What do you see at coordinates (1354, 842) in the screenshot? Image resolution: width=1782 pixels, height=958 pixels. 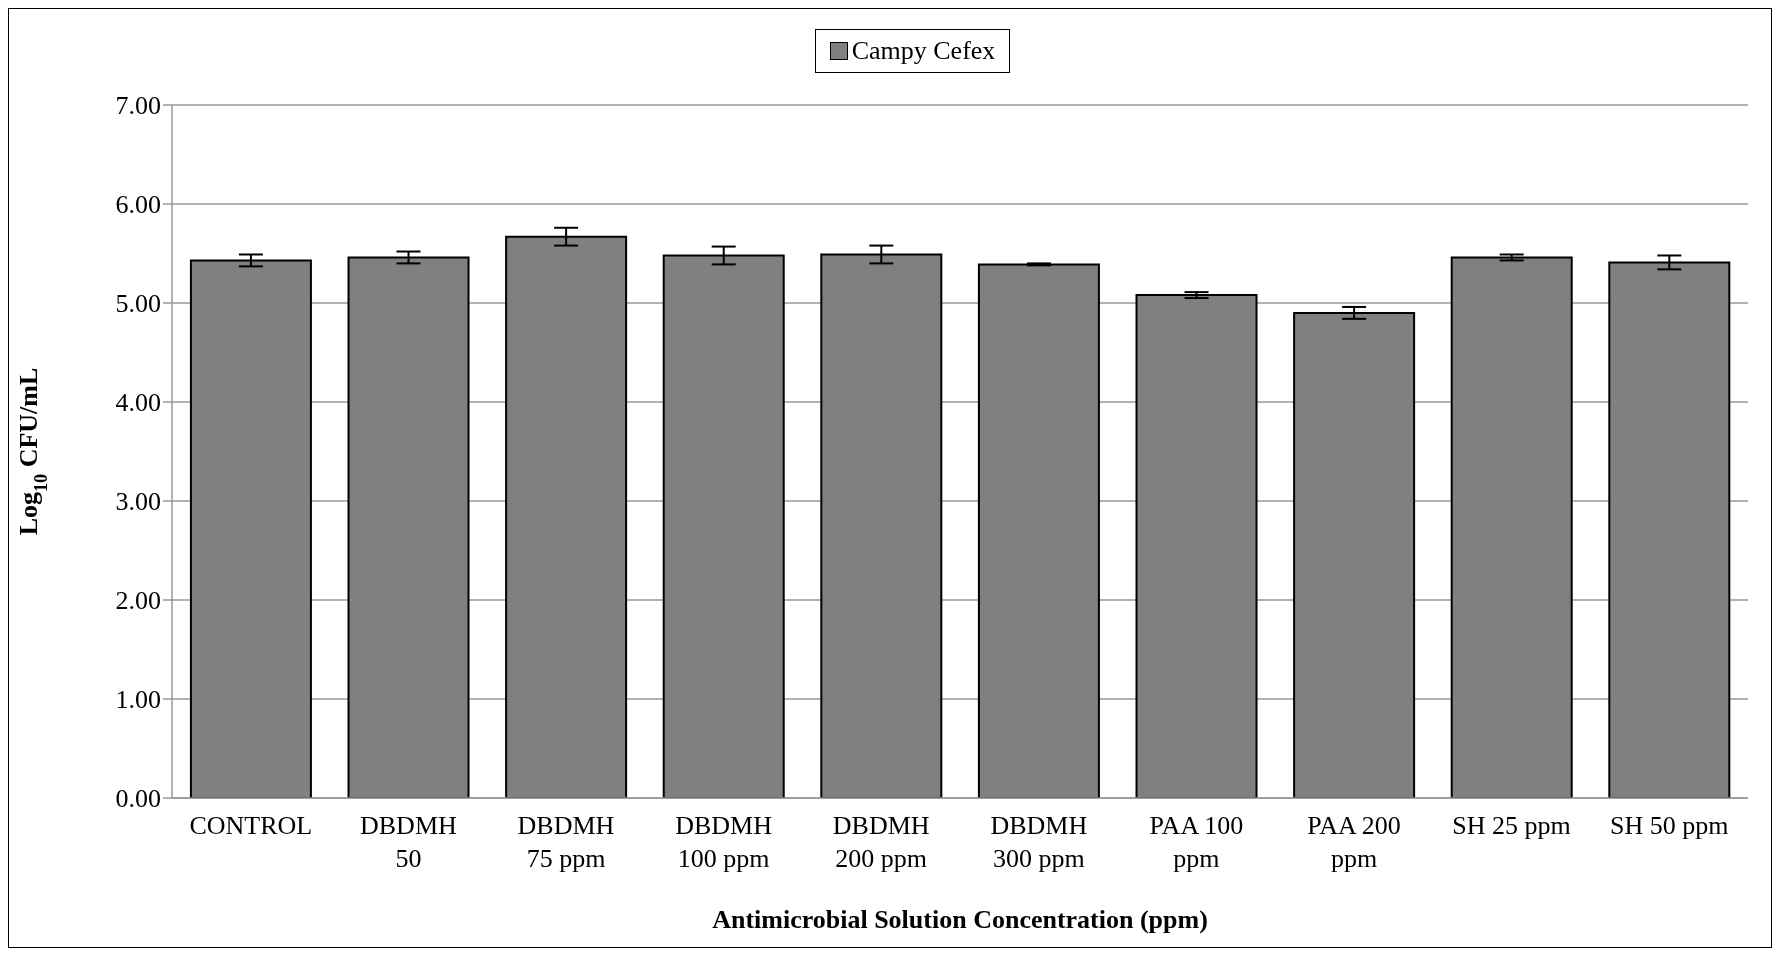 I see `x-tick-label: PAA 200 ppm` at bounding box center [1354, 842].